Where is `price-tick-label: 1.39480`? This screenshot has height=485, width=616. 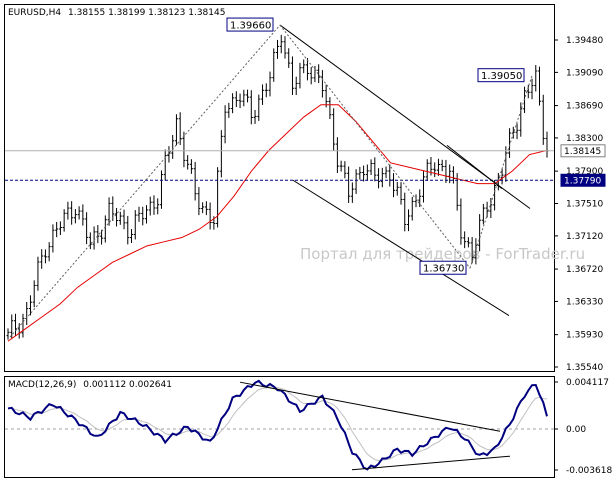
price-tick-label: 1.39480 is located at coordinates (584, 41).